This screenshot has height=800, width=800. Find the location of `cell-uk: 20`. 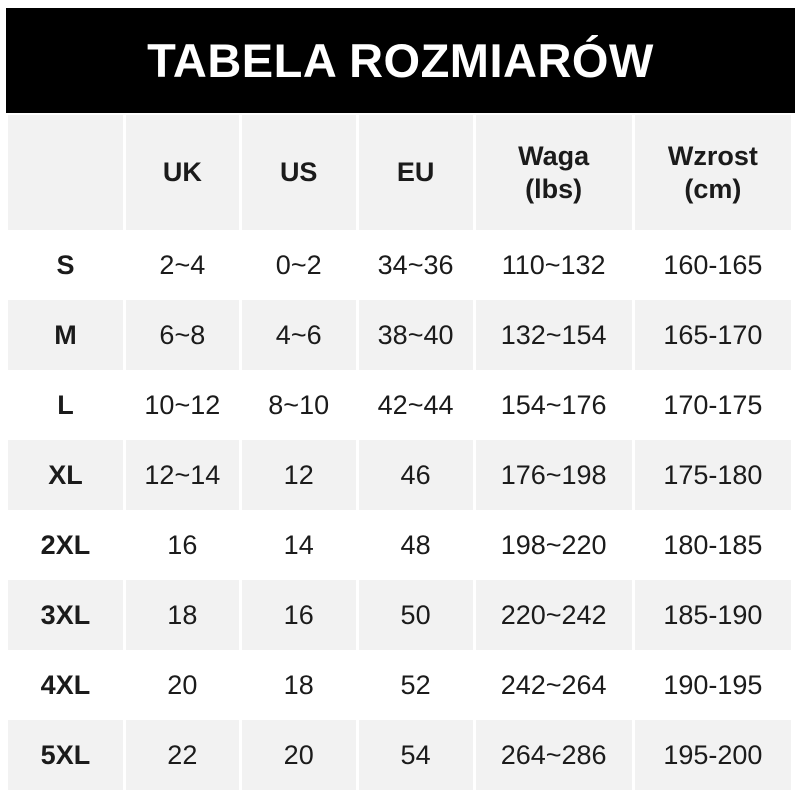

cell-uk: 20 is located at coordinates (182, 685).